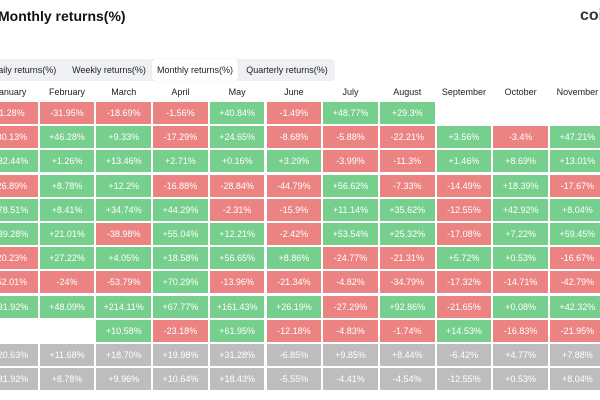 The width and height of the screenshot is (600, 400). What do you see at coordinates (237, 185) in the screenshot?
I see `return-cell: -28.84%` at bounding box center [237, 185].